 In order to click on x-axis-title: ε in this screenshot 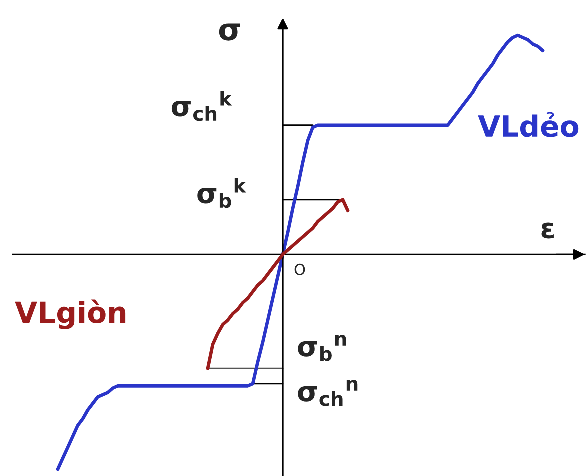, I will do `click(548, 230)`.